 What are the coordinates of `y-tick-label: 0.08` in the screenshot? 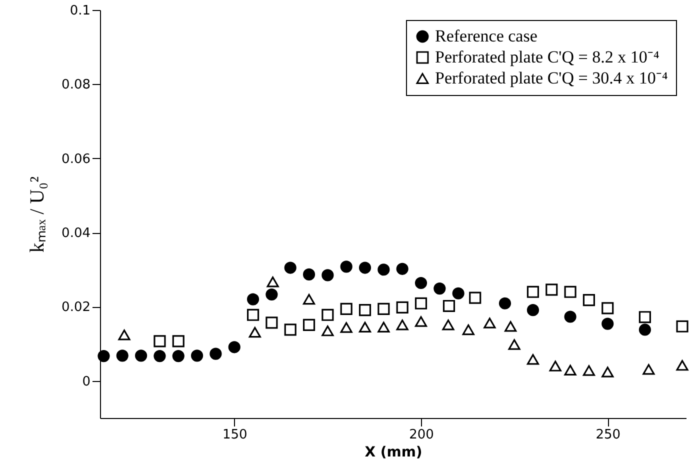 It's located at (76, 85).